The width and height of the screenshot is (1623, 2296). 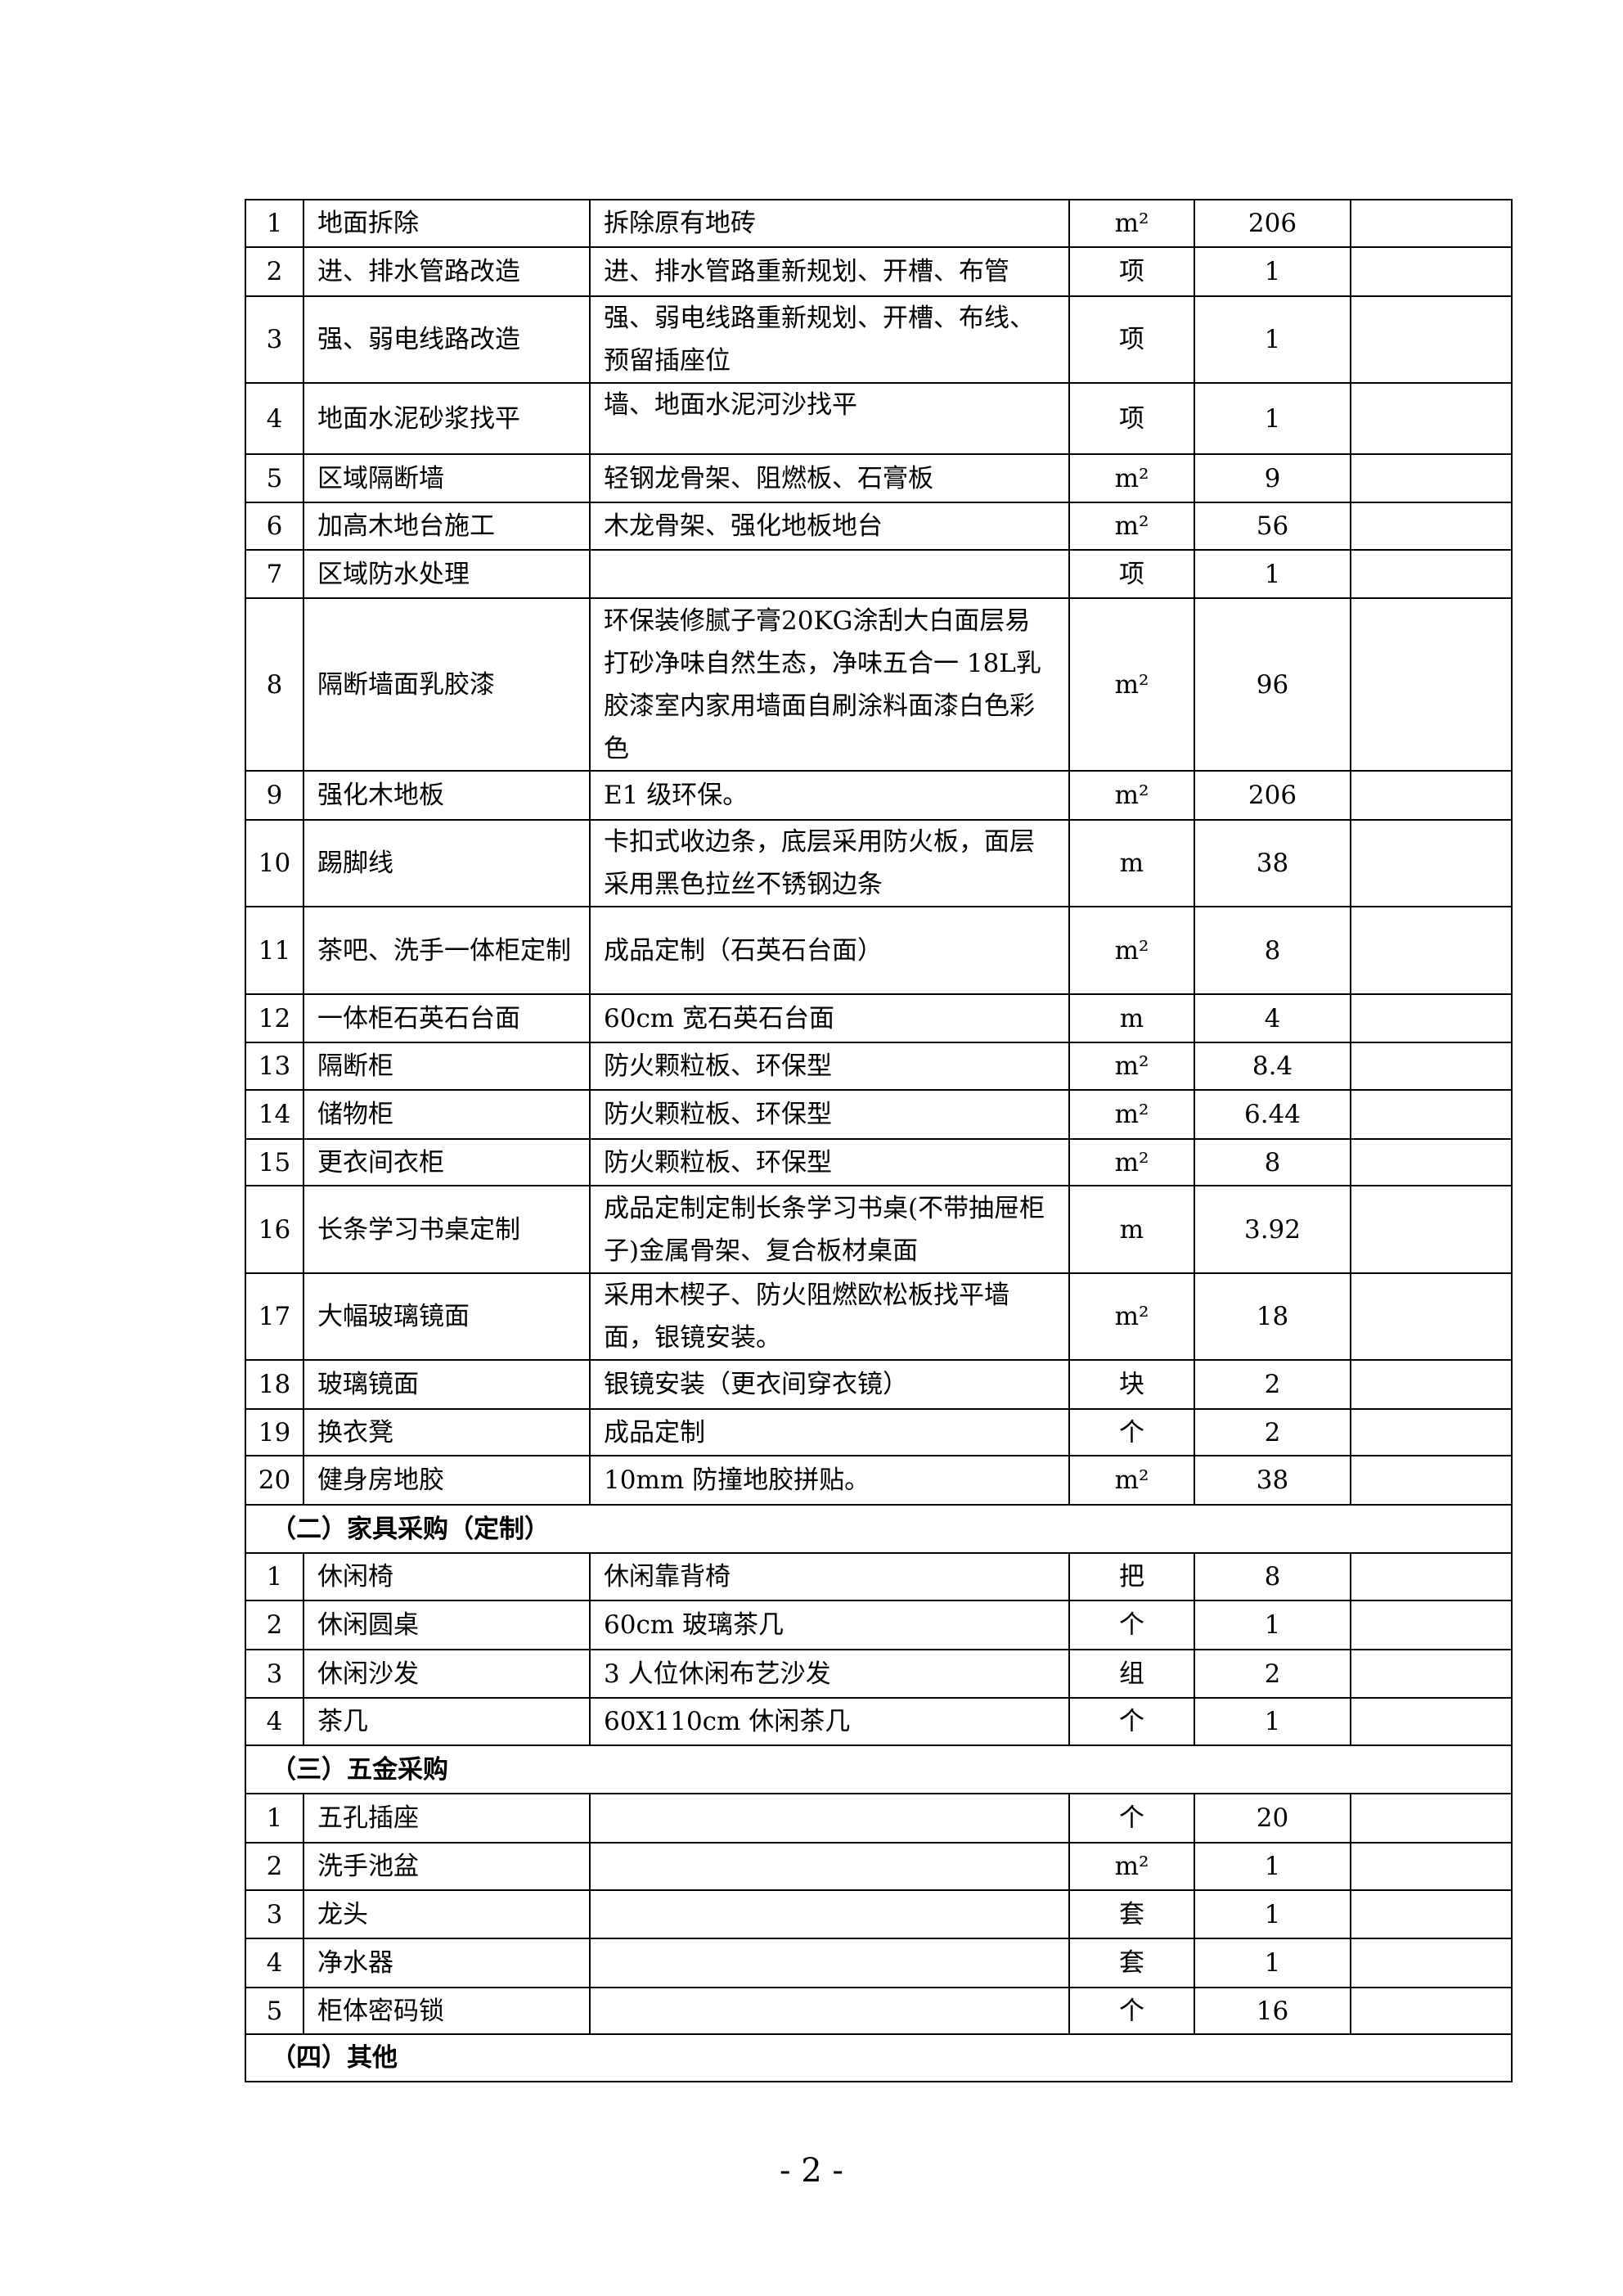 What do you see at coordinates (447, 795) in the screenshot?
I see `item-name: 强化木地板` at bounding box center [447, 795].